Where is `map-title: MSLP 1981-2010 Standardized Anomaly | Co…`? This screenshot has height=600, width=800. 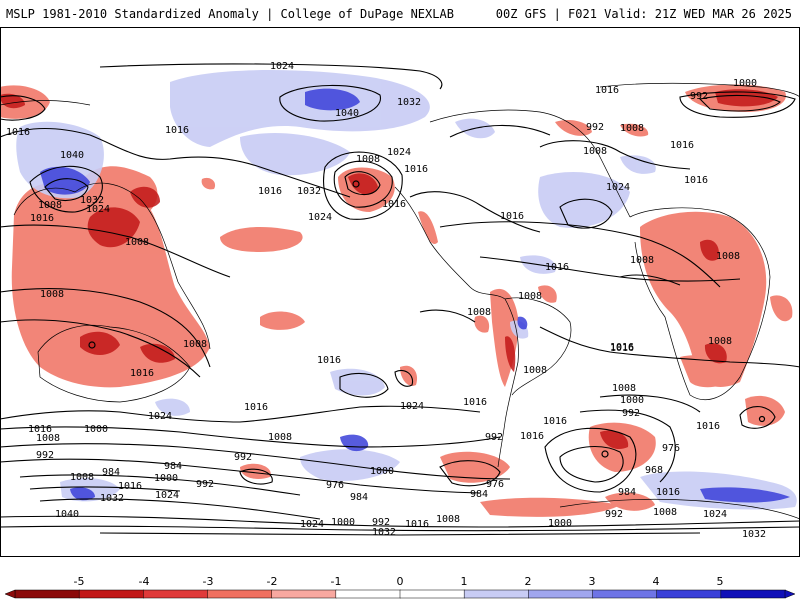 map-title: MSLP 1981-2010 Standardized Anomaly | Co… is located at coordinates (230, 14).